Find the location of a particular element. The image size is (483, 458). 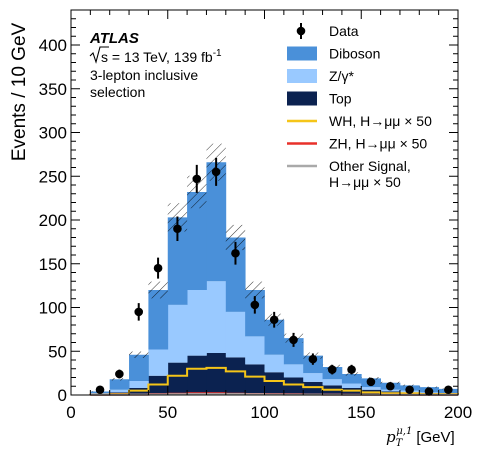

y-axis-label: Events / 10 GeV is located at coordinates (19, 91).